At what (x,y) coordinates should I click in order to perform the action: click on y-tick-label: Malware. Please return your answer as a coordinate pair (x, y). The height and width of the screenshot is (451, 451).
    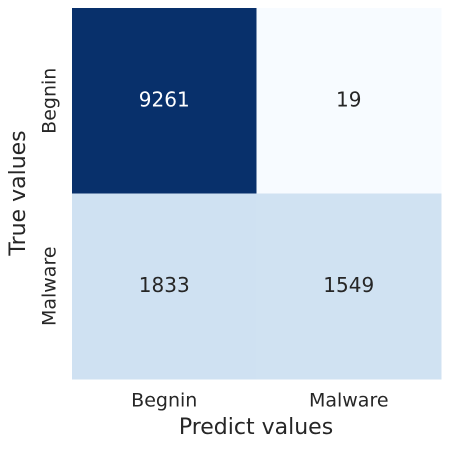
    Looking at the image, I should click on (50, 286).